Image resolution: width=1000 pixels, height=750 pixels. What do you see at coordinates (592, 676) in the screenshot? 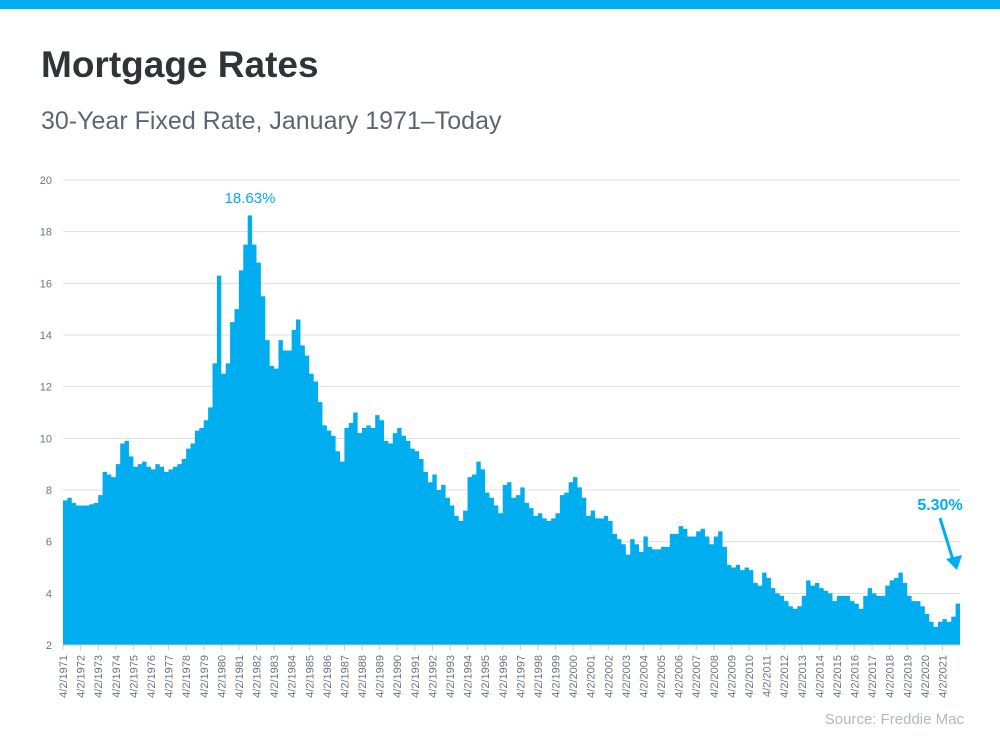
I see `x-tick-label: 4/2/2001` at bounding box center [592, 676].